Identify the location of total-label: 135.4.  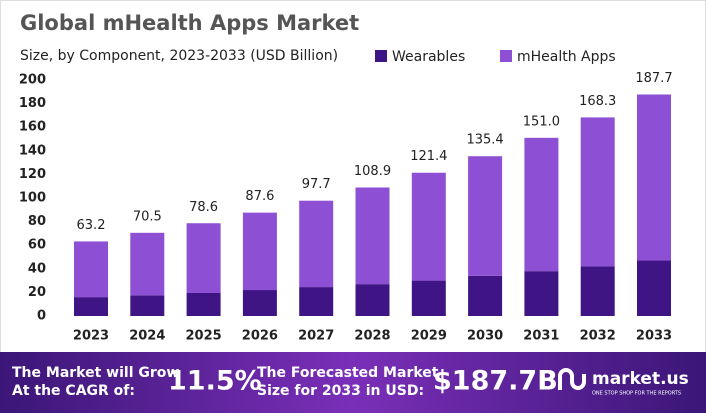
(484, 140).